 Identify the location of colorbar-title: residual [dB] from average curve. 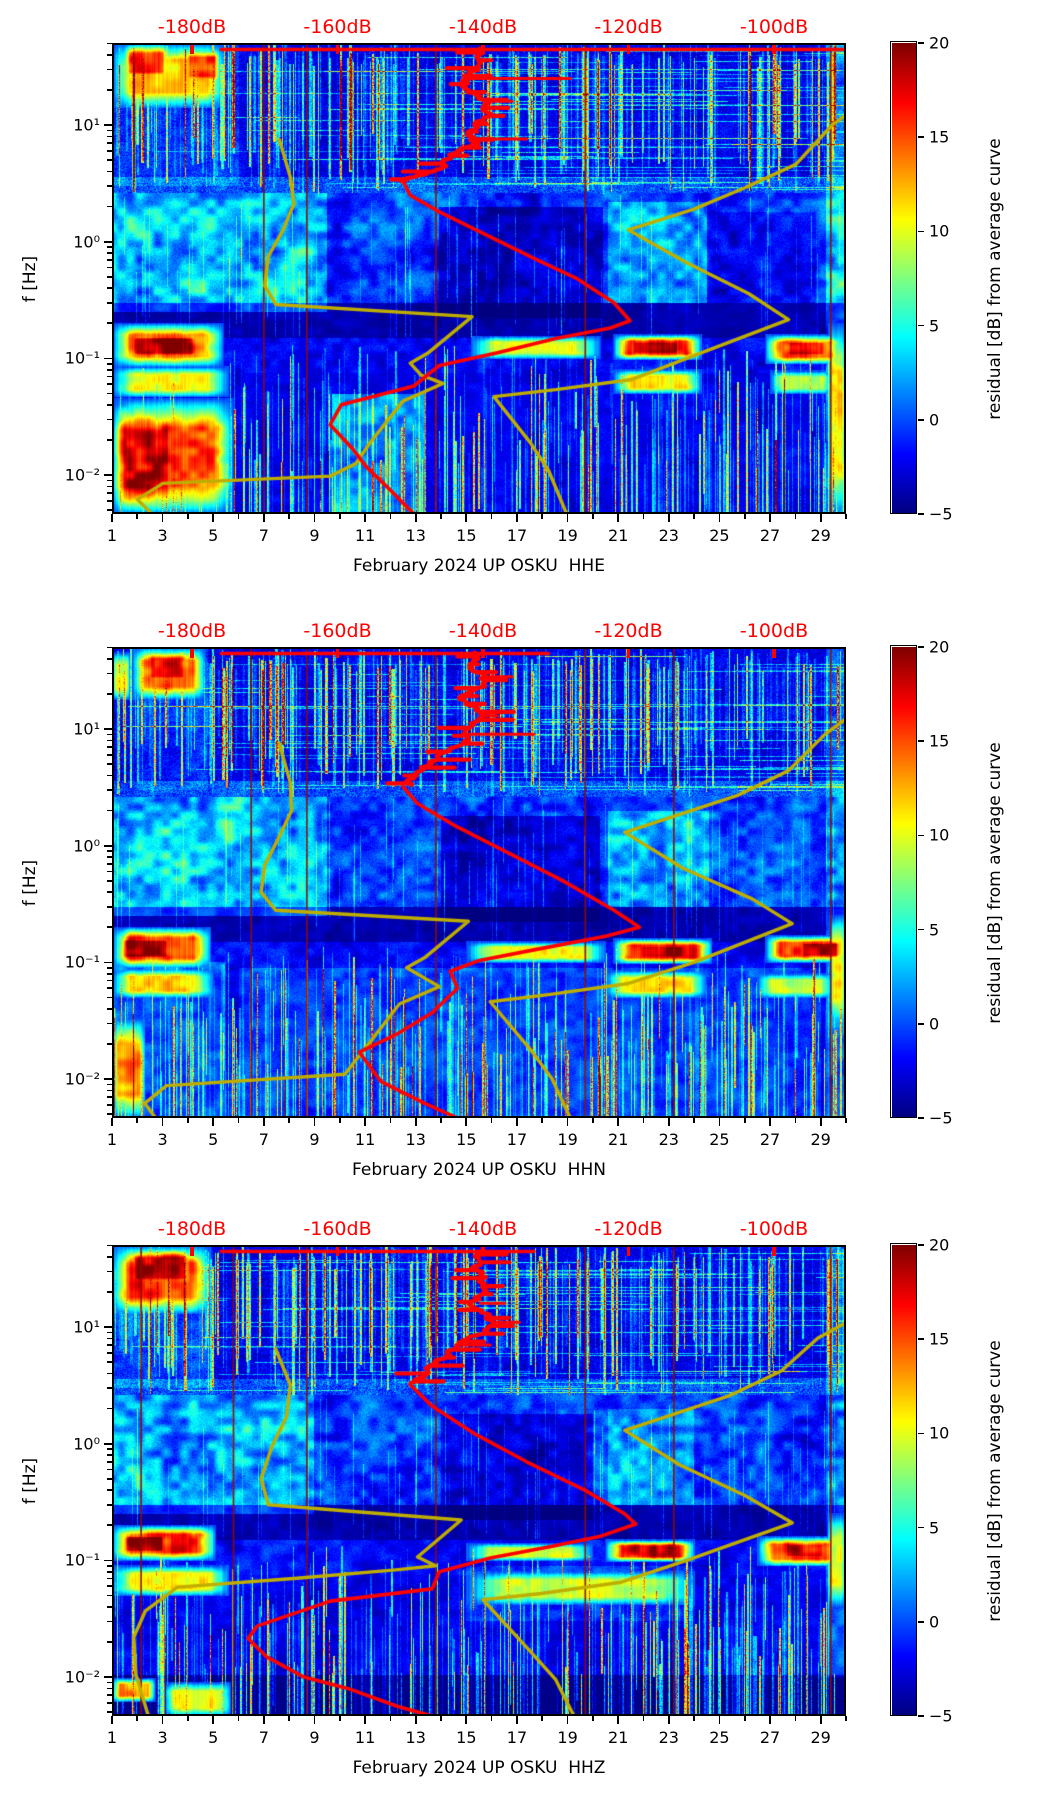
(995, 278).